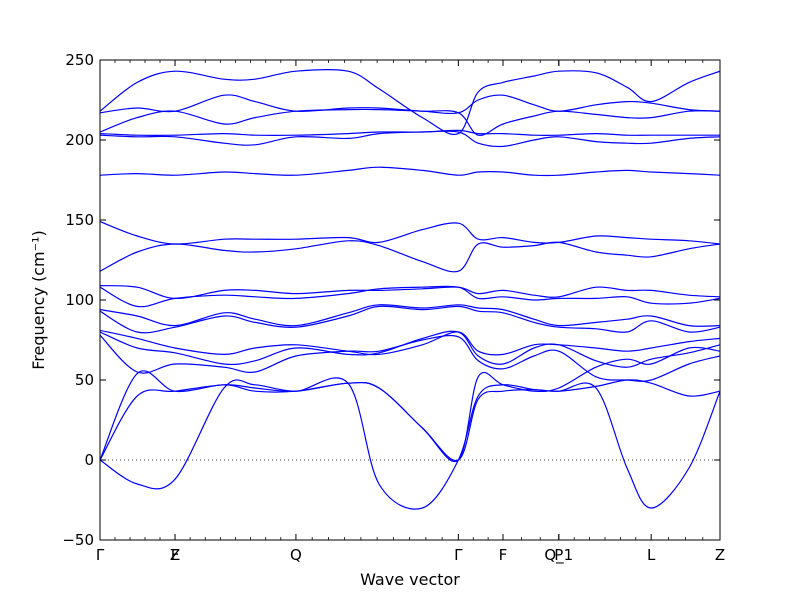 Image resolution: width=800 pixels, height=600 pixels. I want to click on x-tick-label: Q_1, so click(558, 555).